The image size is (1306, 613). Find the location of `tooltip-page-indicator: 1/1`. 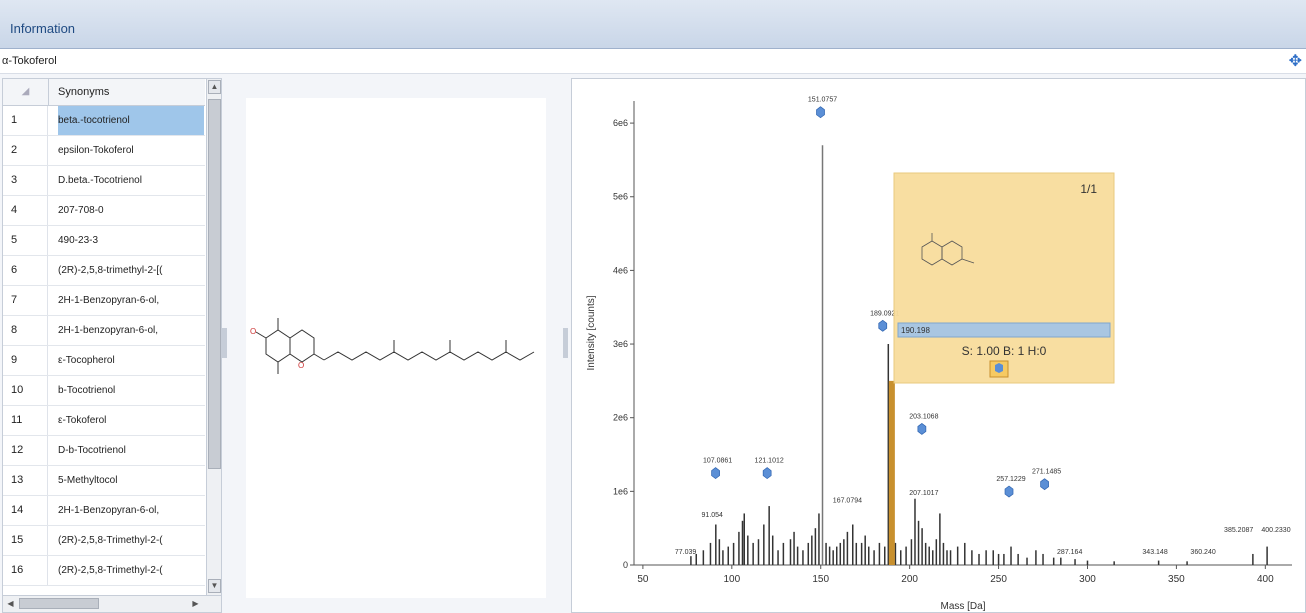

tooltip-page-indicator: 1/1 is located at coordinates (1088, 189).